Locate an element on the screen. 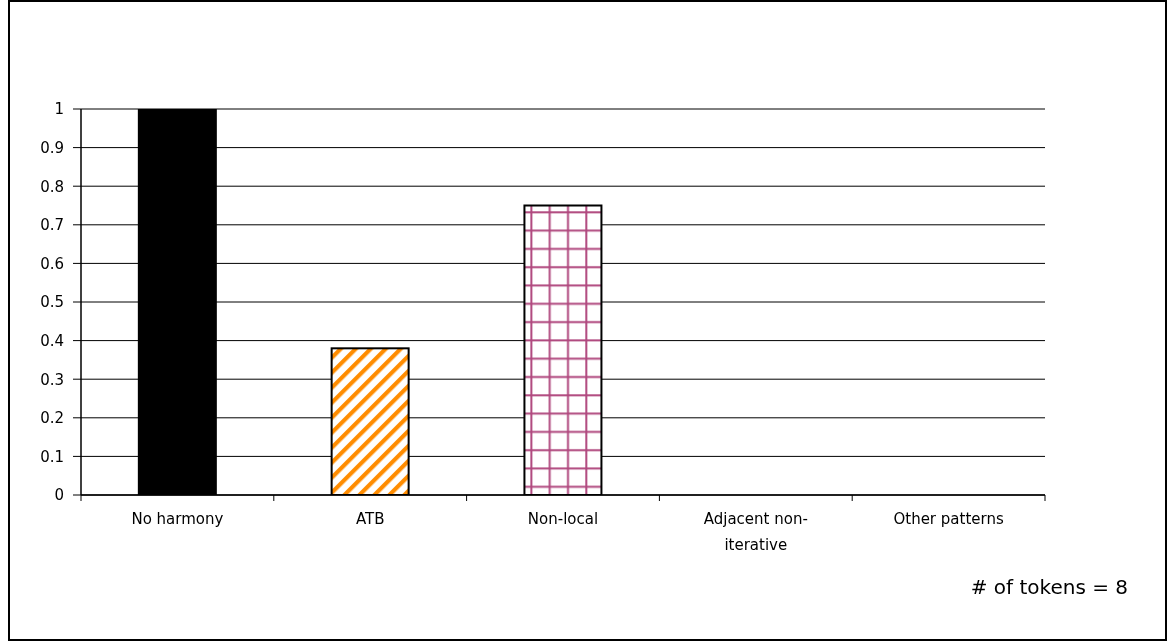 The image size is (1169, 641). y-tick-label: 0.5 is located at coordinates (52, 302).